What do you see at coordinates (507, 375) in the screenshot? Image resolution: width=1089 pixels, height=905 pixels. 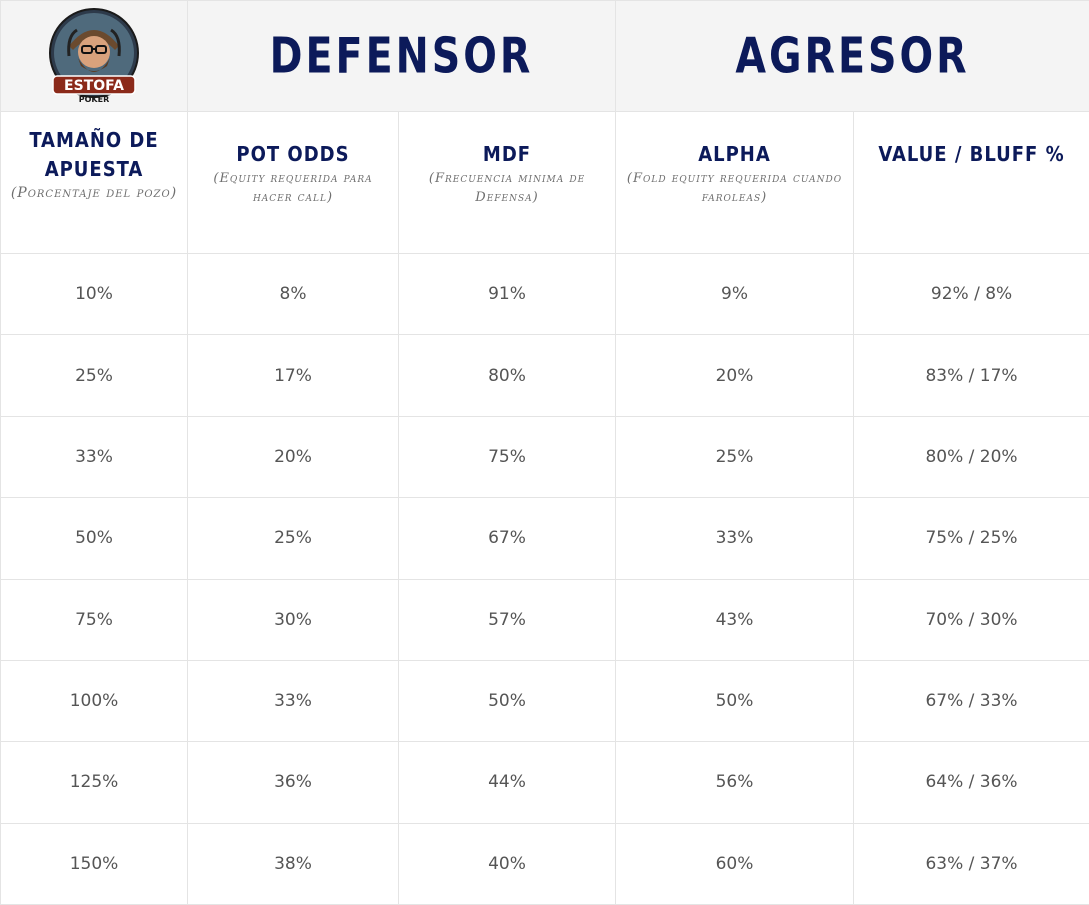 I see `cell-mdf: 80%` at bounding box center [507, 375].